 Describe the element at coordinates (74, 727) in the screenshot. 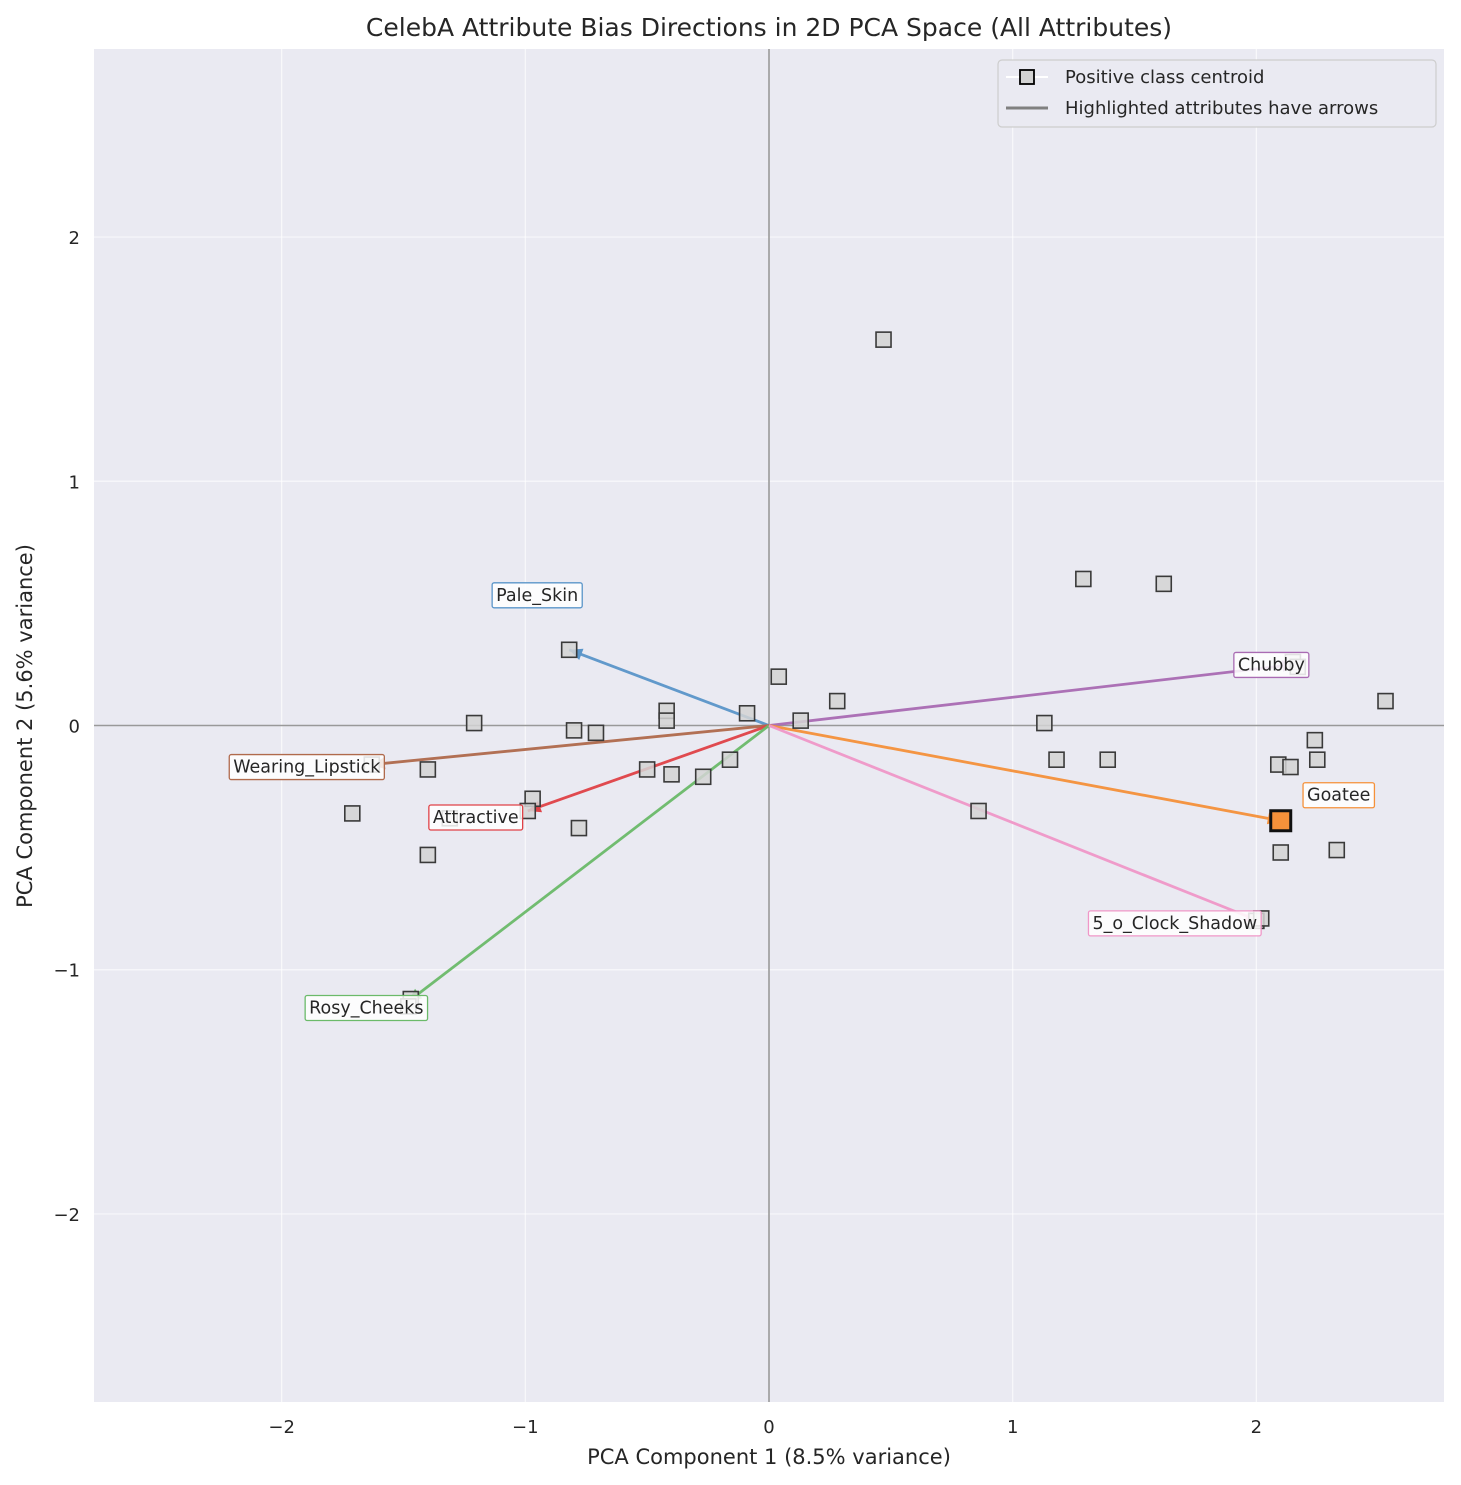

I see `y-tick-label: 0` at that location.